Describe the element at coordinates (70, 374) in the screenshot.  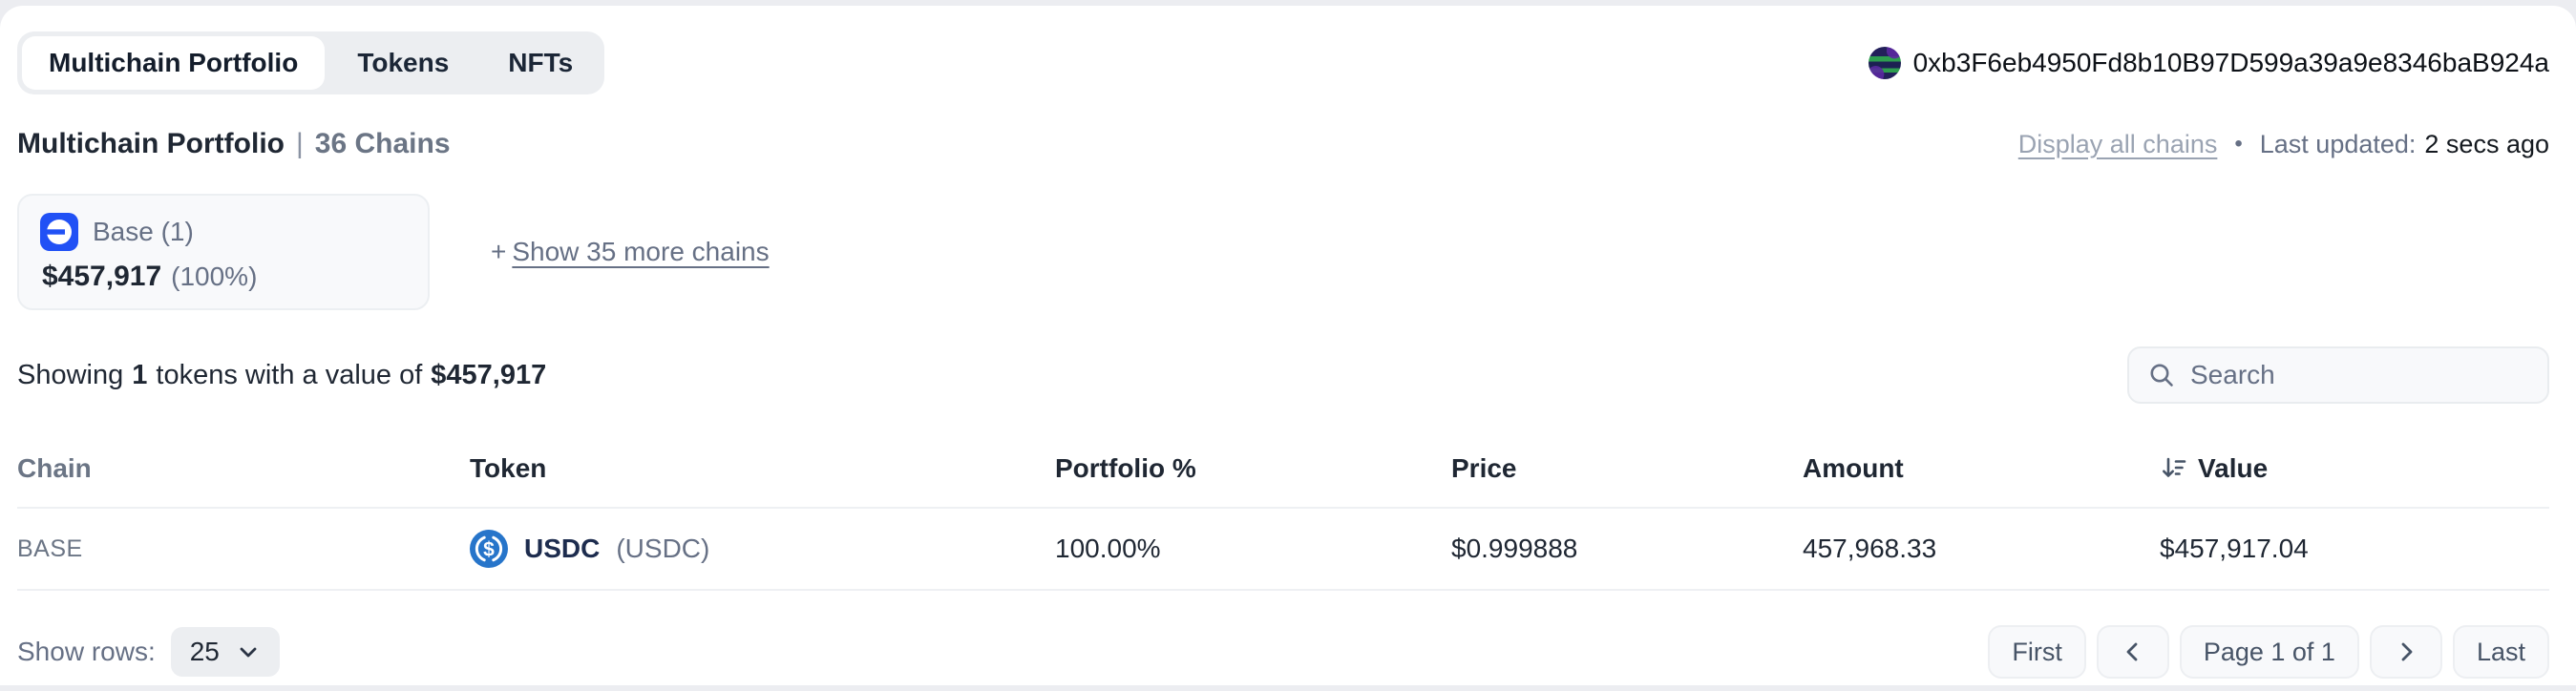
I see `summary-prefix: Showing` at that location.